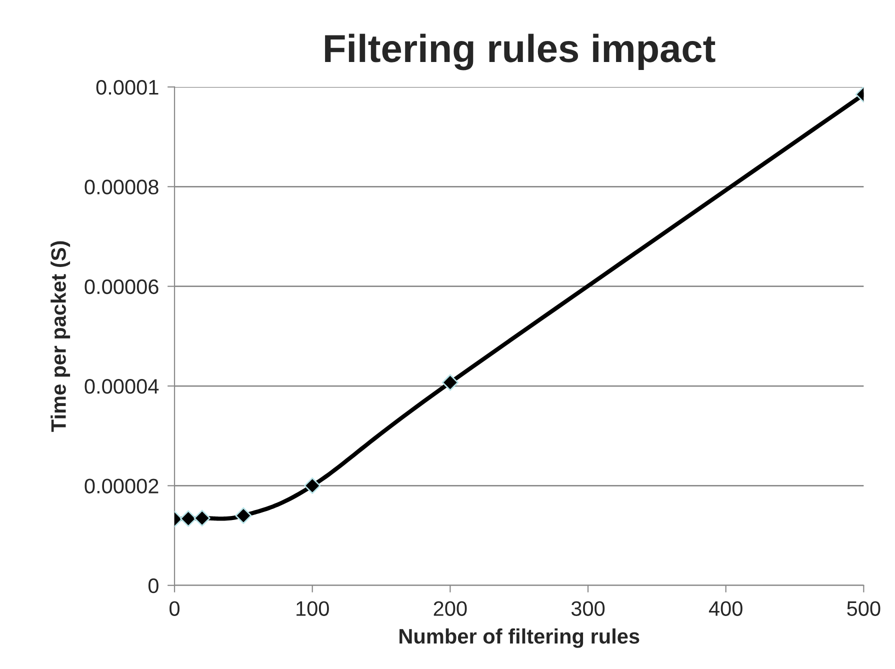 This screenshot has width=895, height=669. I want to click on y-tick-label: 0, so click(153, 586).